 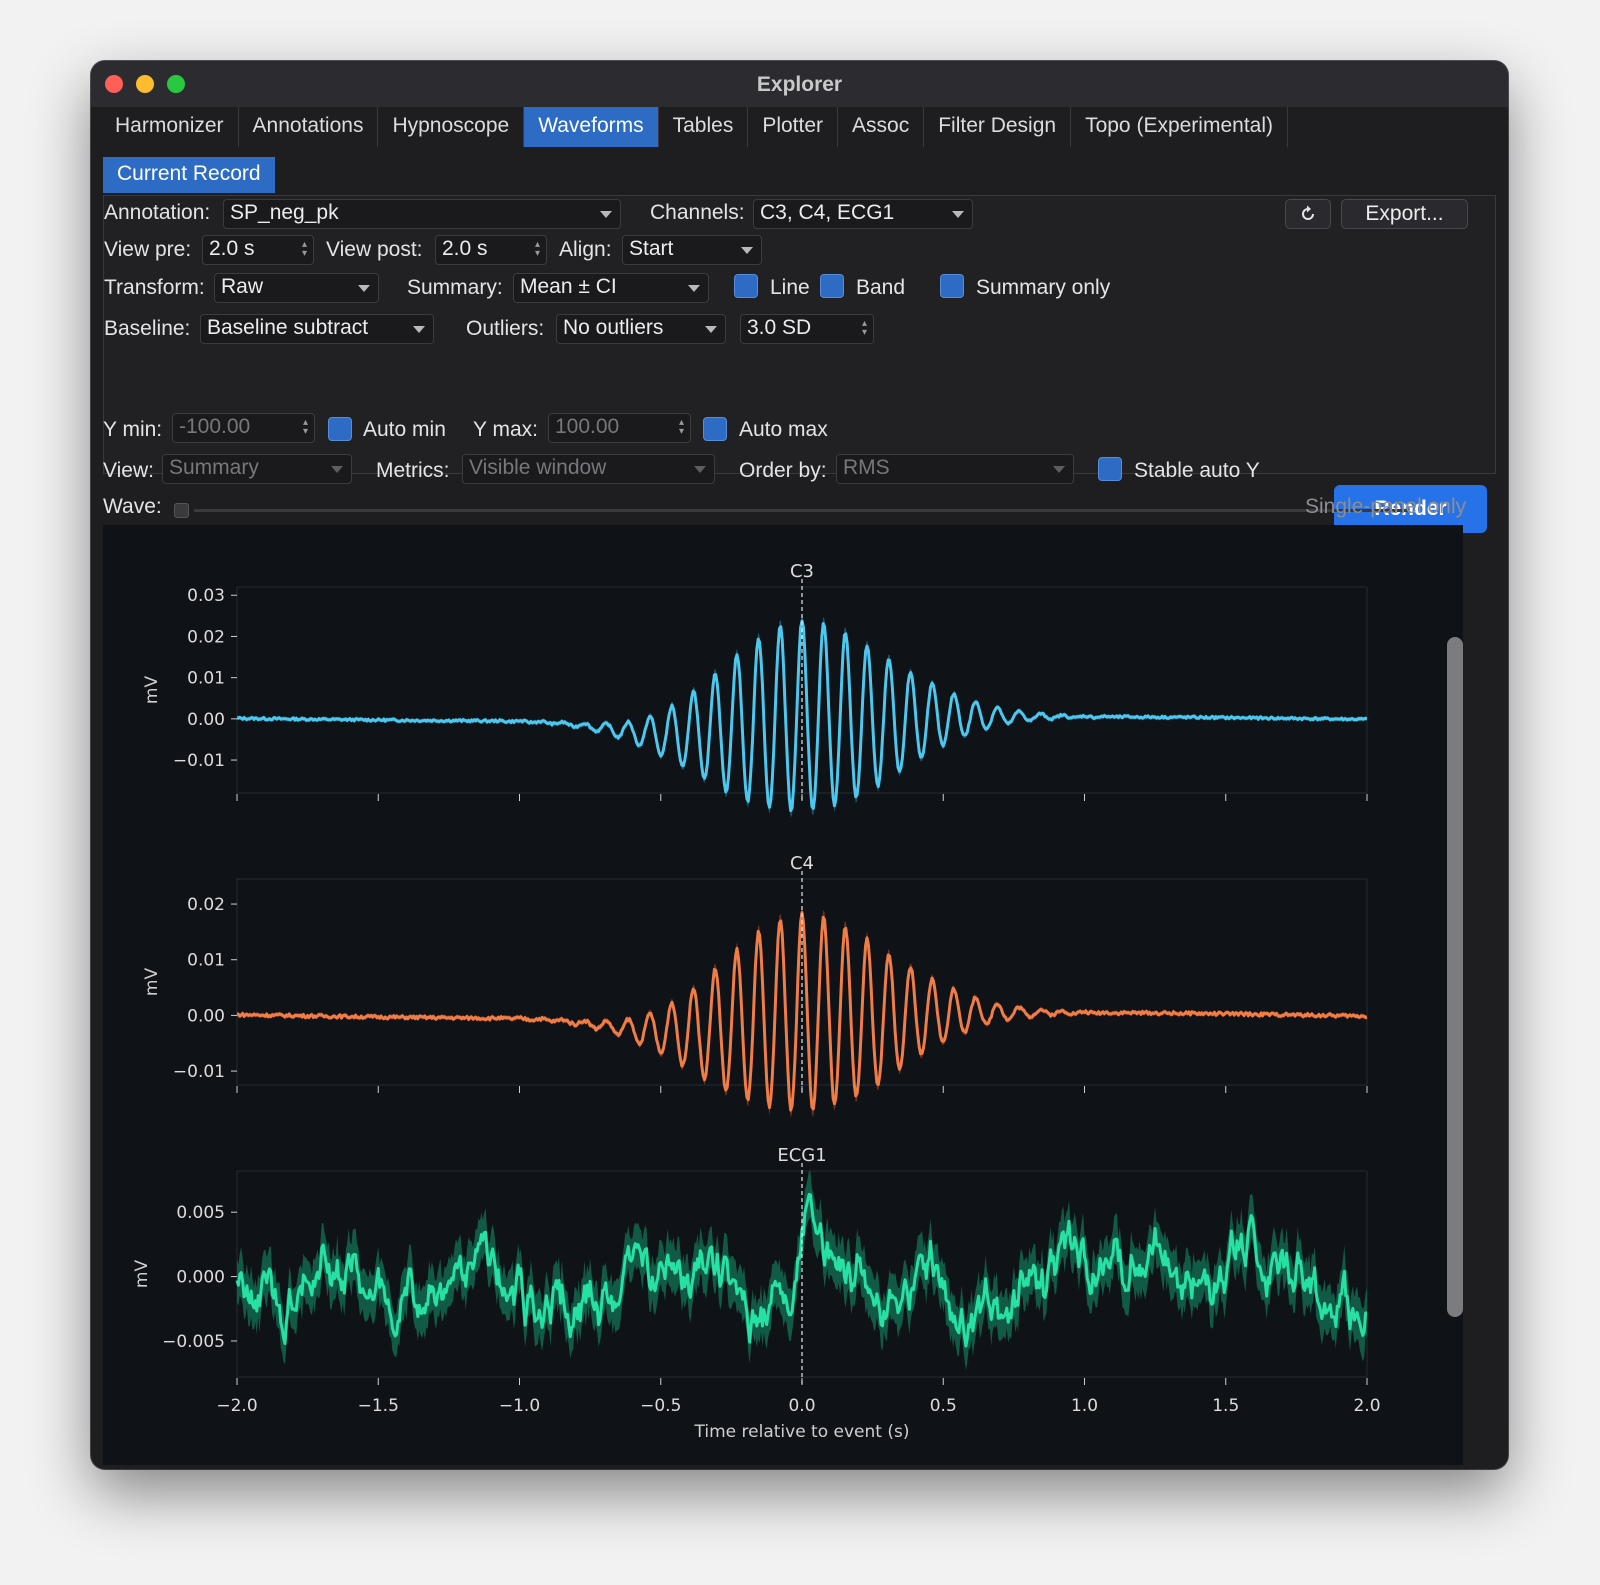 What do you see at coordinates (309, 127) in the screenshot?
I see `tab-annotations: Annotations` at bounding box center [309, 127].